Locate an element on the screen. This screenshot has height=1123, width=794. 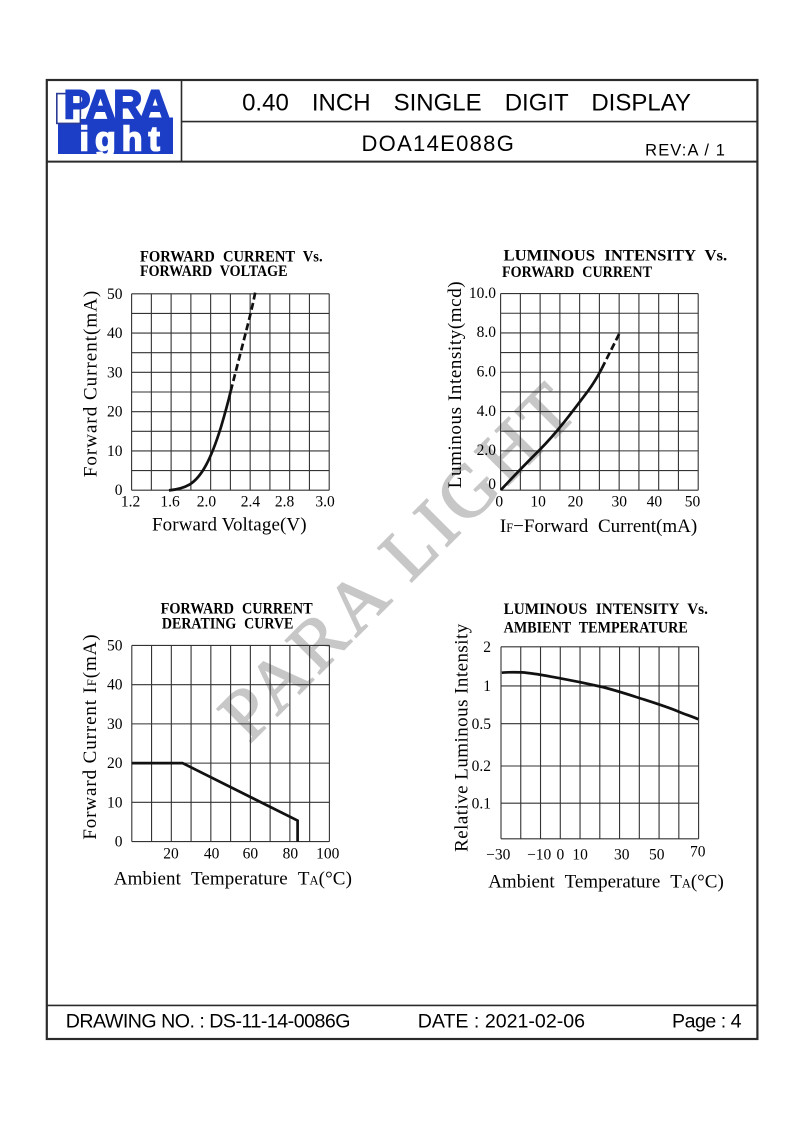
svg-text: 3.0 is located at coordinates (325, 501).